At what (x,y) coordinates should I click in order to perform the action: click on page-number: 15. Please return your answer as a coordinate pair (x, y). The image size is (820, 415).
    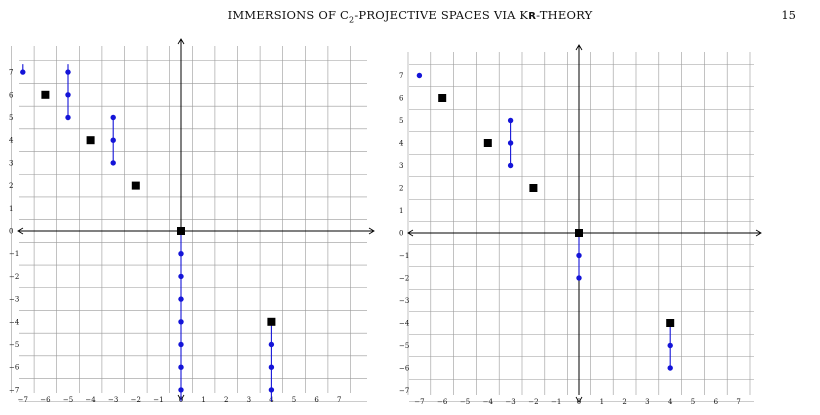
    Looking at the image, I should click on (788, 15).